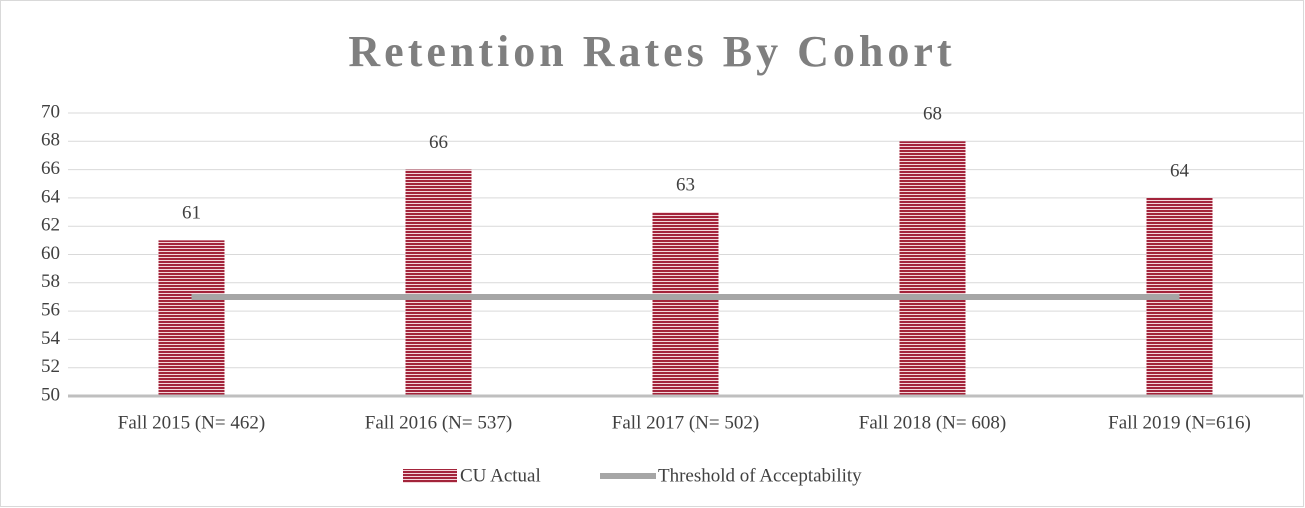 The height and width of the screenshot is (508, 1305). Describe the element at coordinates (932, 114) in the screenshot. I see `data-label: 68` at that location.